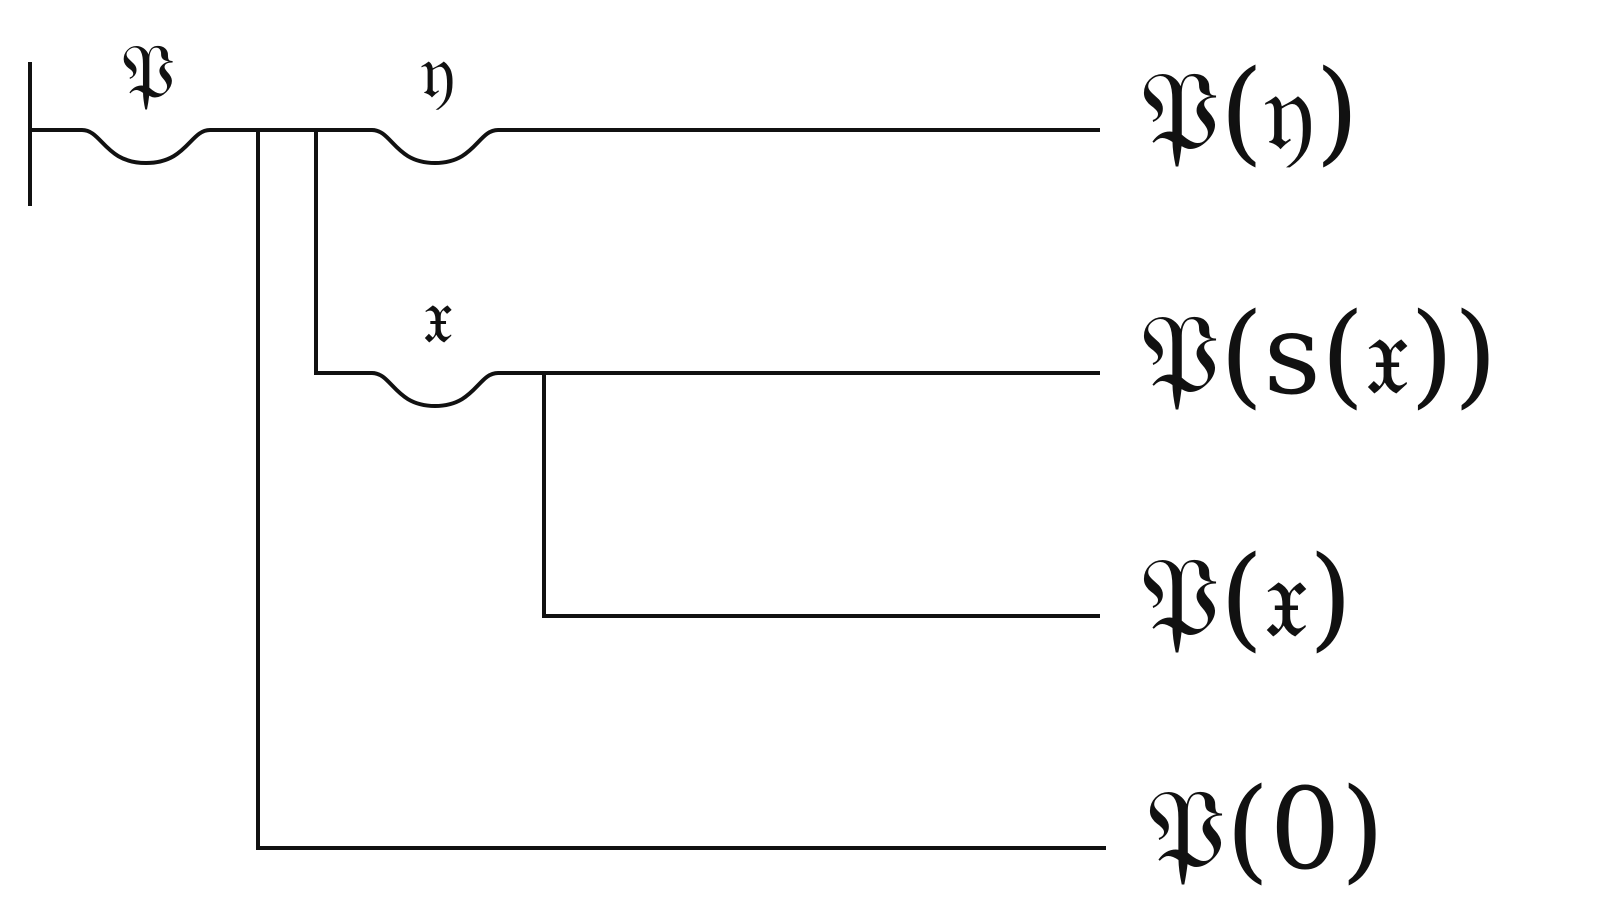 This screenshot has height=920, width=1622. I want to click on formula-p-of-x: 𝔓(𝔵), so click(1246, 598).